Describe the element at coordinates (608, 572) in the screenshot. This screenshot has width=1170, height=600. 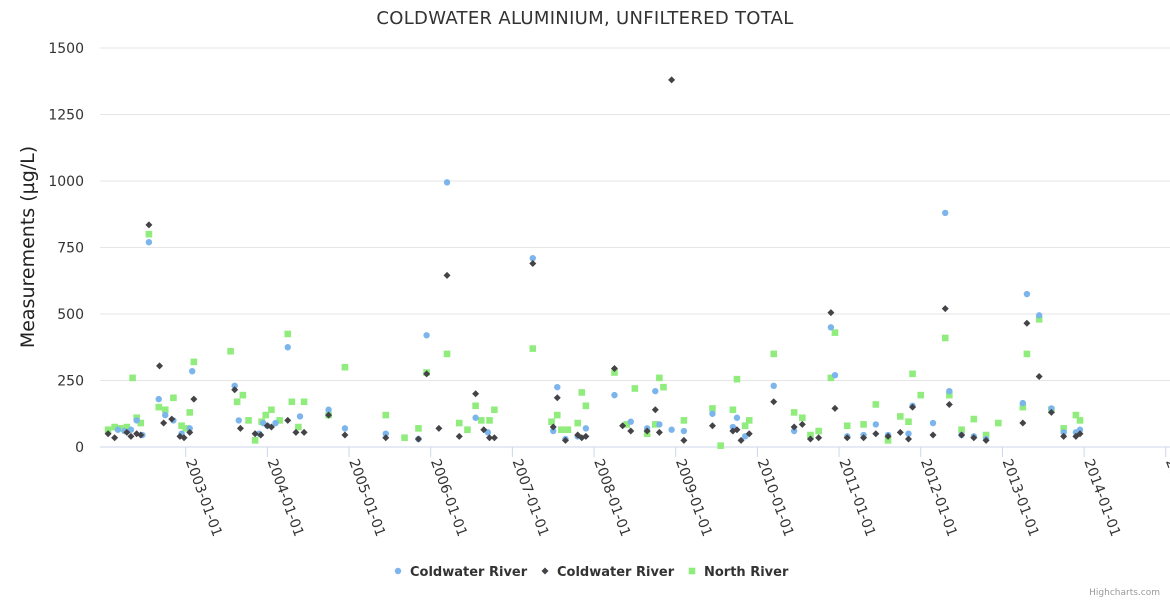
I see `legend-item: Coldwater River` at that location.